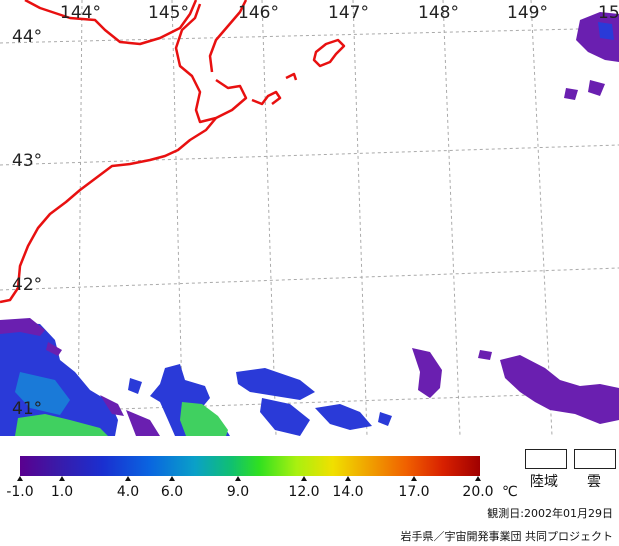  I want to click on sst-patch-southwest-purple, so click(80, 377).